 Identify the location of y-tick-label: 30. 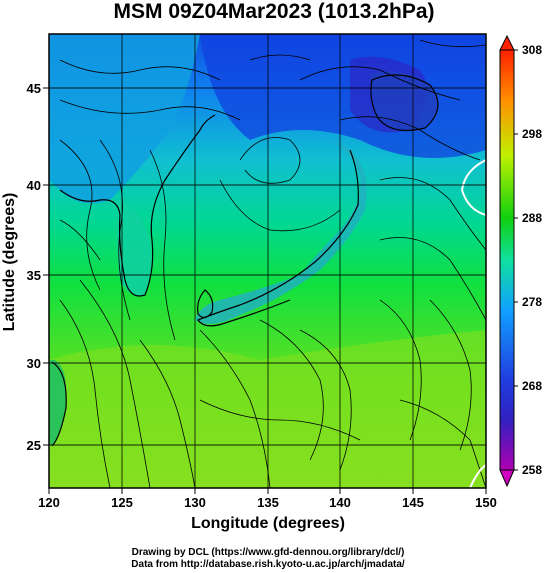
(34, 363).